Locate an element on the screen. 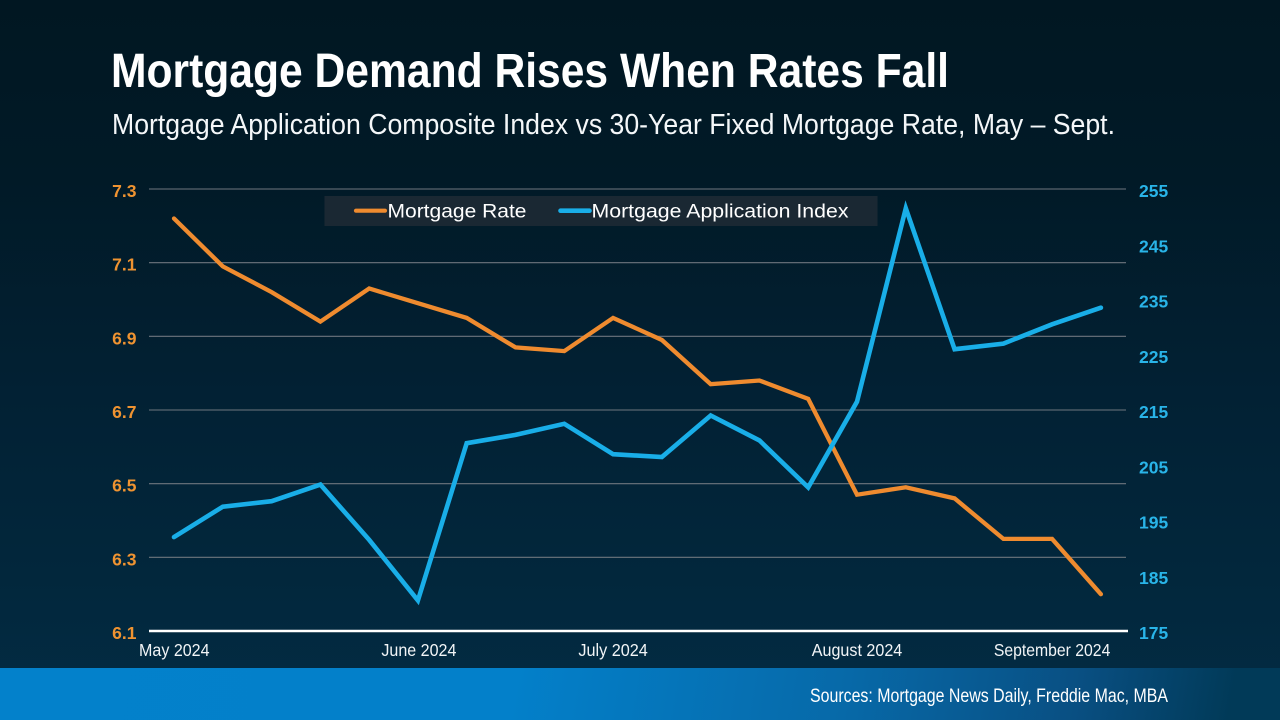 The height and width of the screenshot is (720, 1280). svg-text: 205 is located at coordinates (1153, 467).